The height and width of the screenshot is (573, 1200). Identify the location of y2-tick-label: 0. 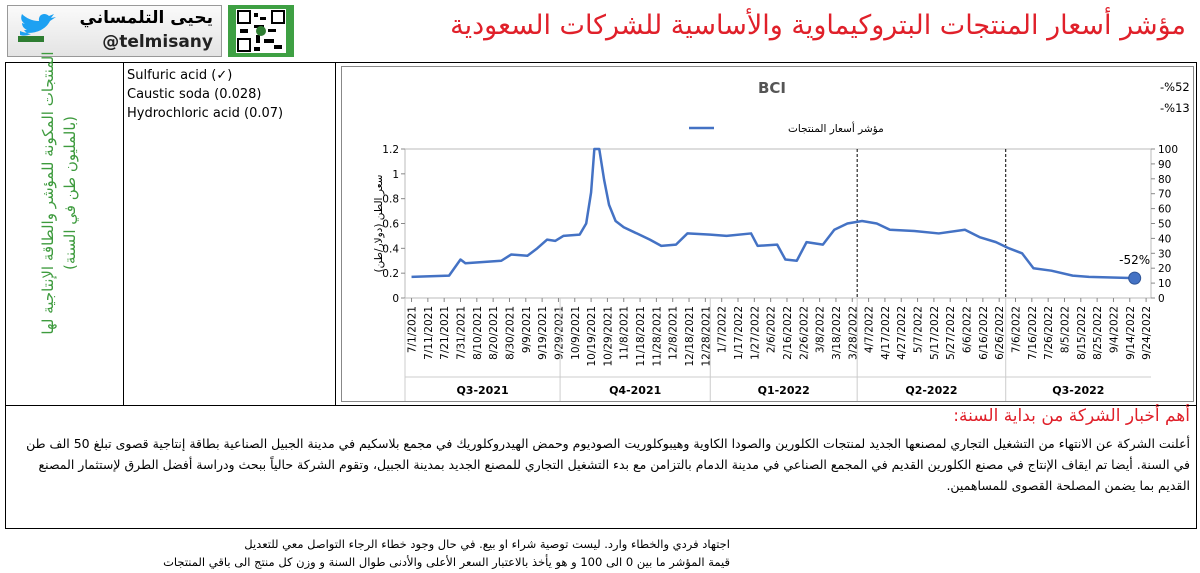
(1161, 299).